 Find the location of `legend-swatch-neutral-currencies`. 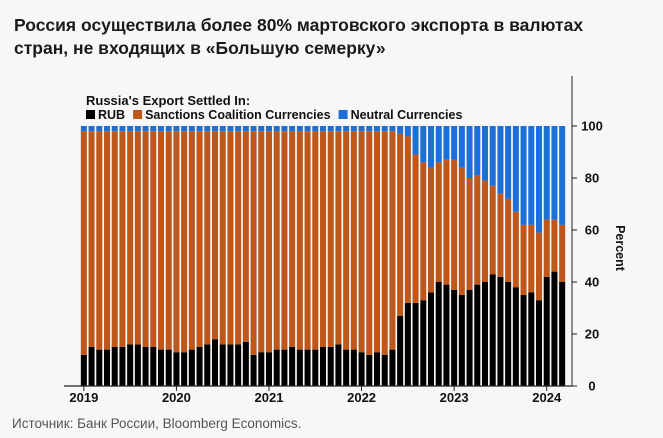

legend-swatch-neutral-currencies is located at coordinates (343, 114).